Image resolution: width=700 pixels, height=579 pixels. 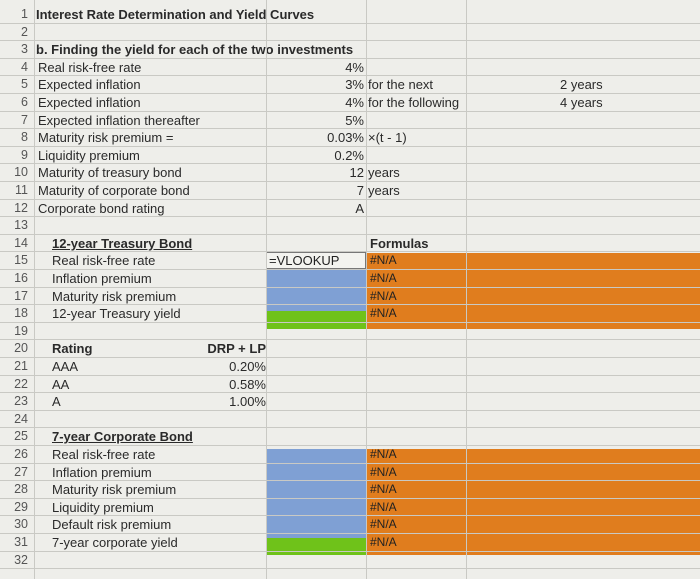 I want to click on row-number: 9, so click(x=24, y=154).